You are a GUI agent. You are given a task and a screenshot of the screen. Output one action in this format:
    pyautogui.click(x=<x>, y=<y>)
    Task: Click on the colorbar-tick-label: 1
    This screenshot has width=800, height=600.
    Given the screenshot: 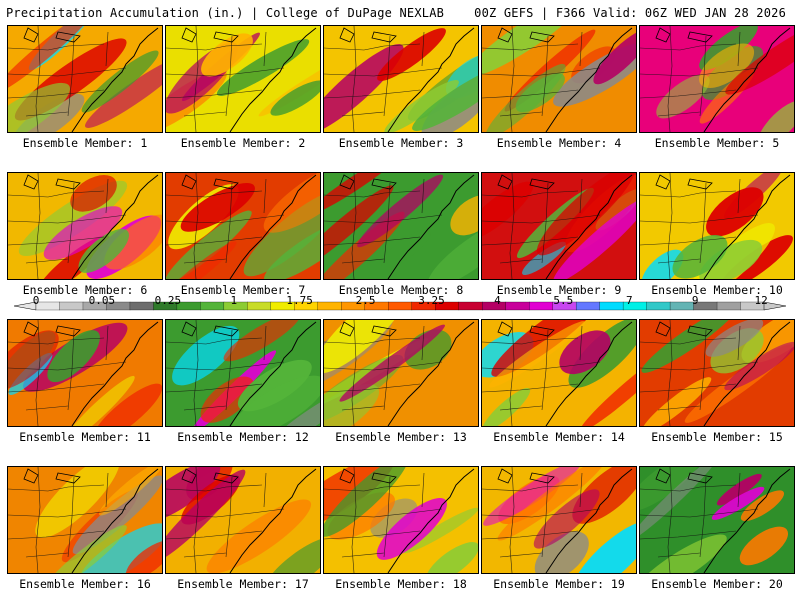 What is the action you would take?
    pyautogui.click(x=234, y=300)
    